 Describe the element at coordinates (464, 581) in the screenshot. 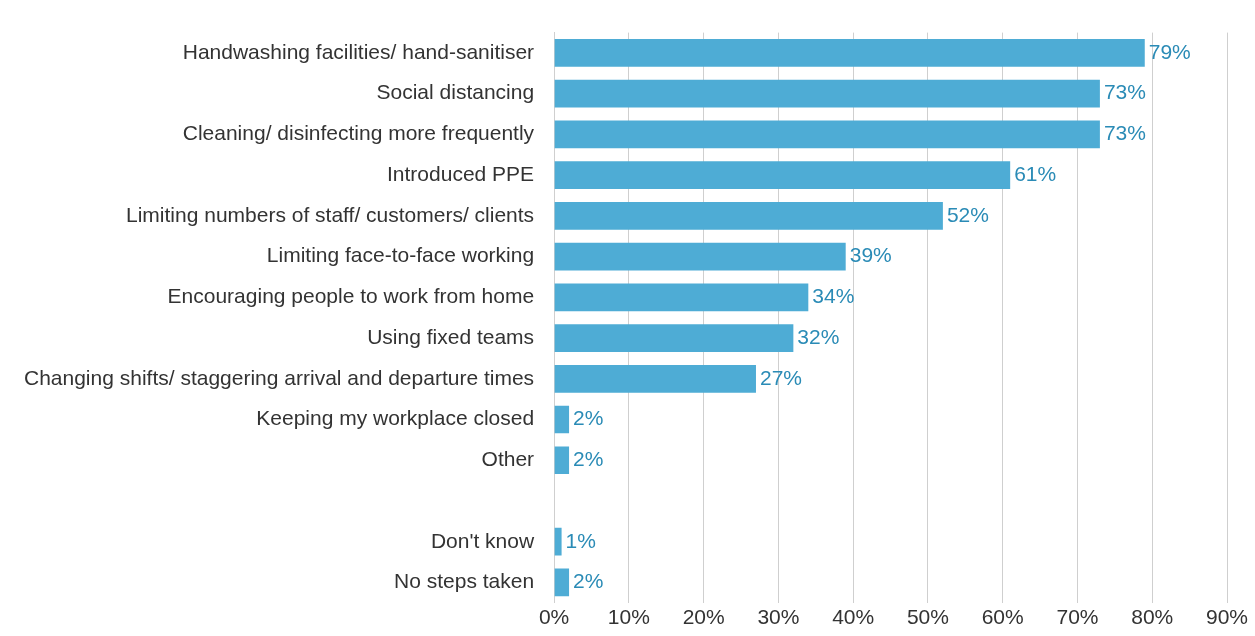

I see `y-tick-label: No steps taken` at that location.